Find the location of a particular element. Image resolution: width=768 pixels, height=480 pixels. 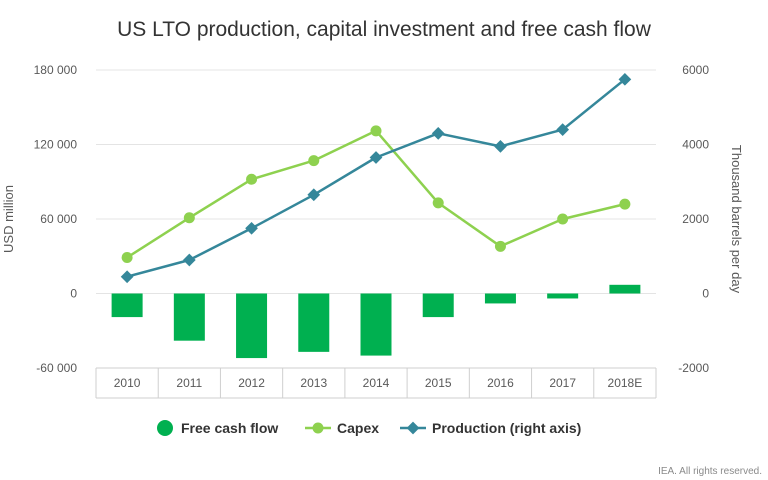

x-tick-label: 2014 is located at coordinates (376, 383).